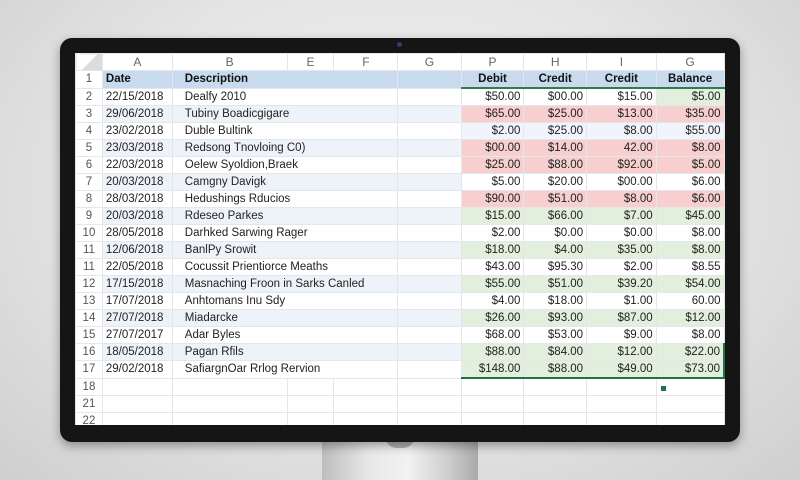 This screenshot has width=800, height=480. I want to click on cell-credit1: $18.00, so click(555, 301).